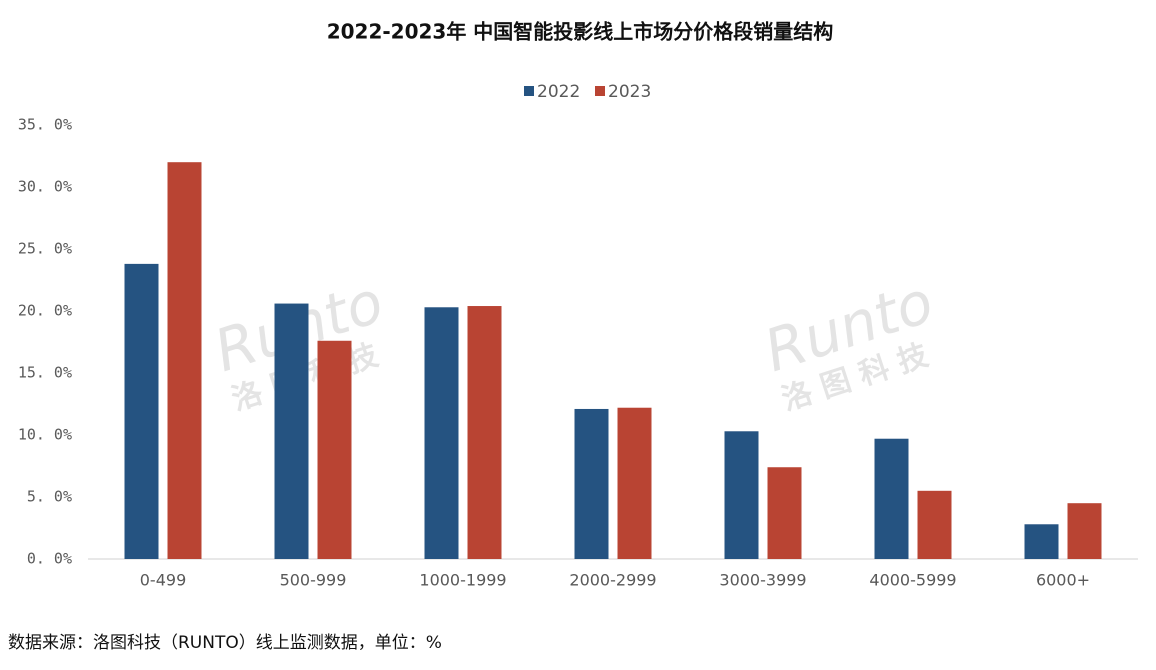 The height and width of the screenshot is (670, 1156). I want to click on legend-label: 2023, so click(629, 92).